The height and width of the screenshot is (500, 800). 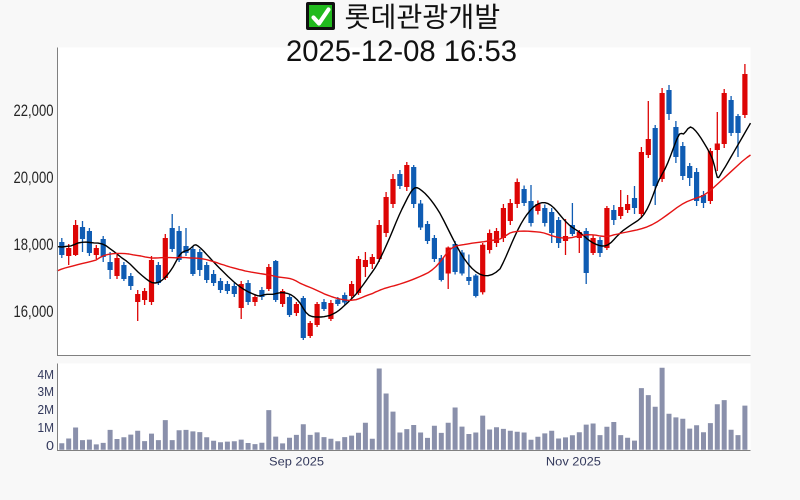 I want to click on svg-text: 4M, so click(x=46, y=374).